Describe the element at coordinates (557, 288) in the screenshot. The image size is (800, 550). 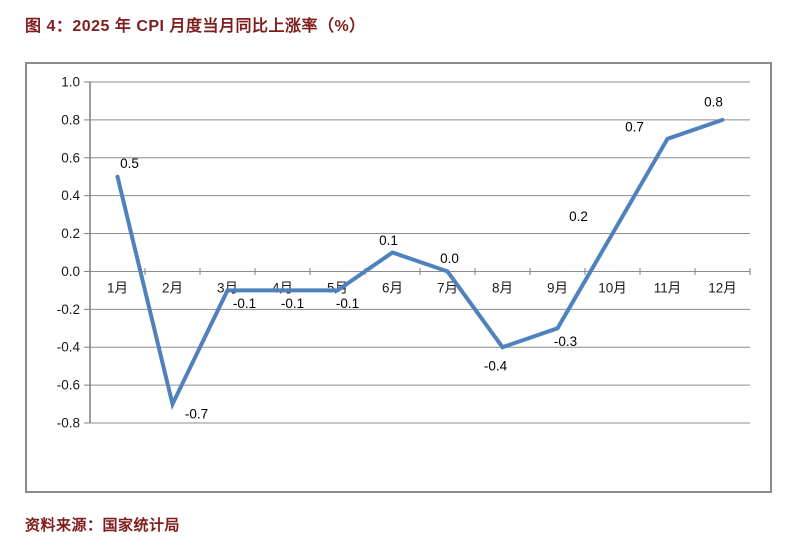
I see `month-label: 9月` at that location.